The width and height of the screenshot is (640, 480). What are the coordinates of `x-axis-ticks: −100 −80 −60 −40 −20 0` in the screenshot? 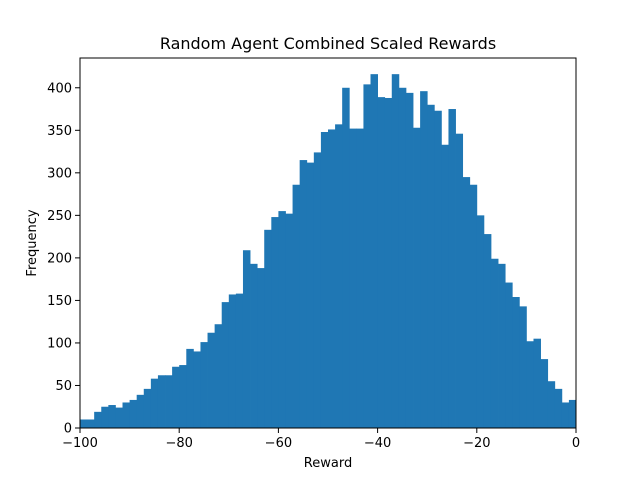 It's located at (321, 439).